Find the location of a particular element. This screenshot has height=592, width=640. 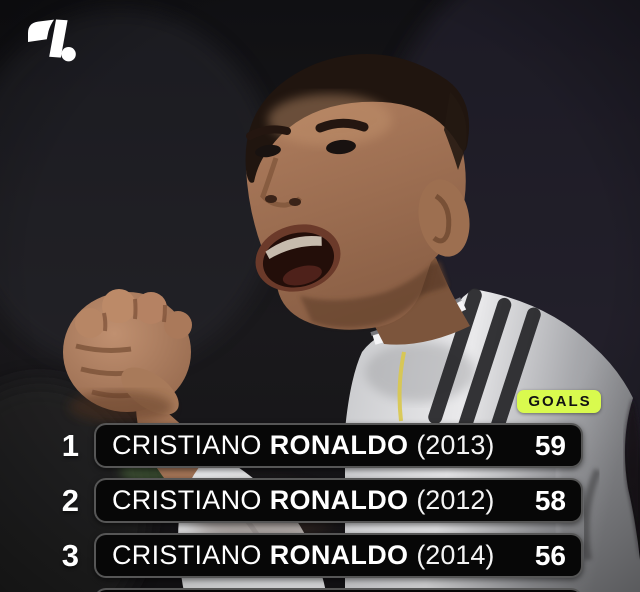

leaderboard-row-2: 2 CRISTIANO RONALDO (2012) 58 is located at coordinates (291, 500).